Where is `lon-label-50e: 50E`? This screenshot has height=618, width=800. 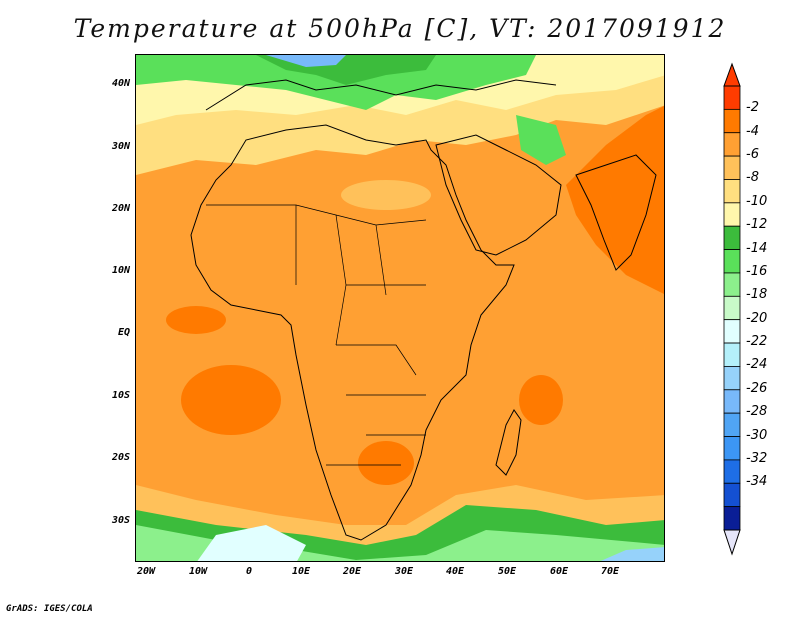
lon-label-50e: 50E is located at coordinates (507, 571).